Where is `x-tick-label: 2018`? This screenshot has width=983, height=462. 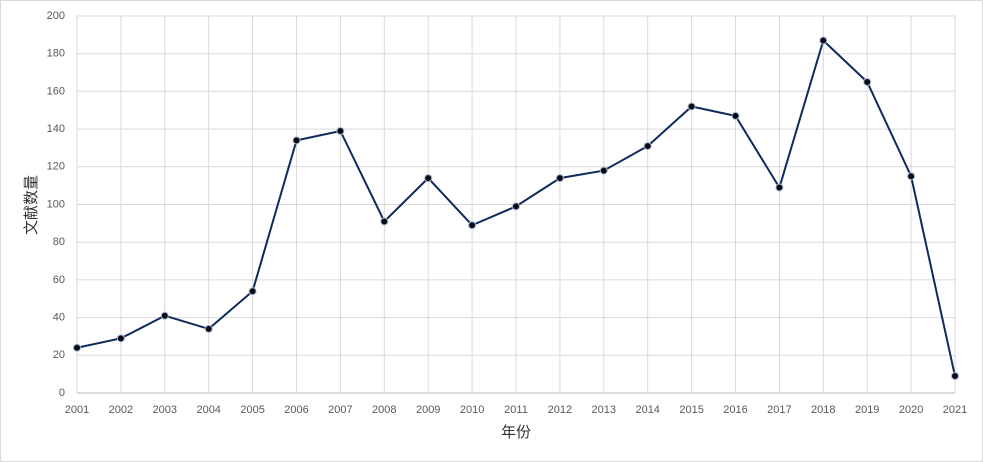
x-tick-label: 2018 is located at coordinates (823, 410).